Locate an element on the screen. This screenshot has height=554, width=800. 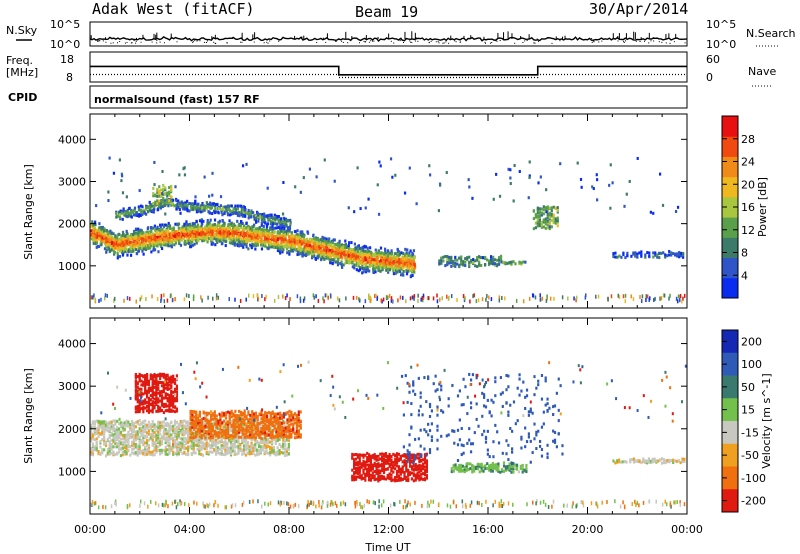
velocity-colorbar-tick: 50 is located at coordinates (748, 387).